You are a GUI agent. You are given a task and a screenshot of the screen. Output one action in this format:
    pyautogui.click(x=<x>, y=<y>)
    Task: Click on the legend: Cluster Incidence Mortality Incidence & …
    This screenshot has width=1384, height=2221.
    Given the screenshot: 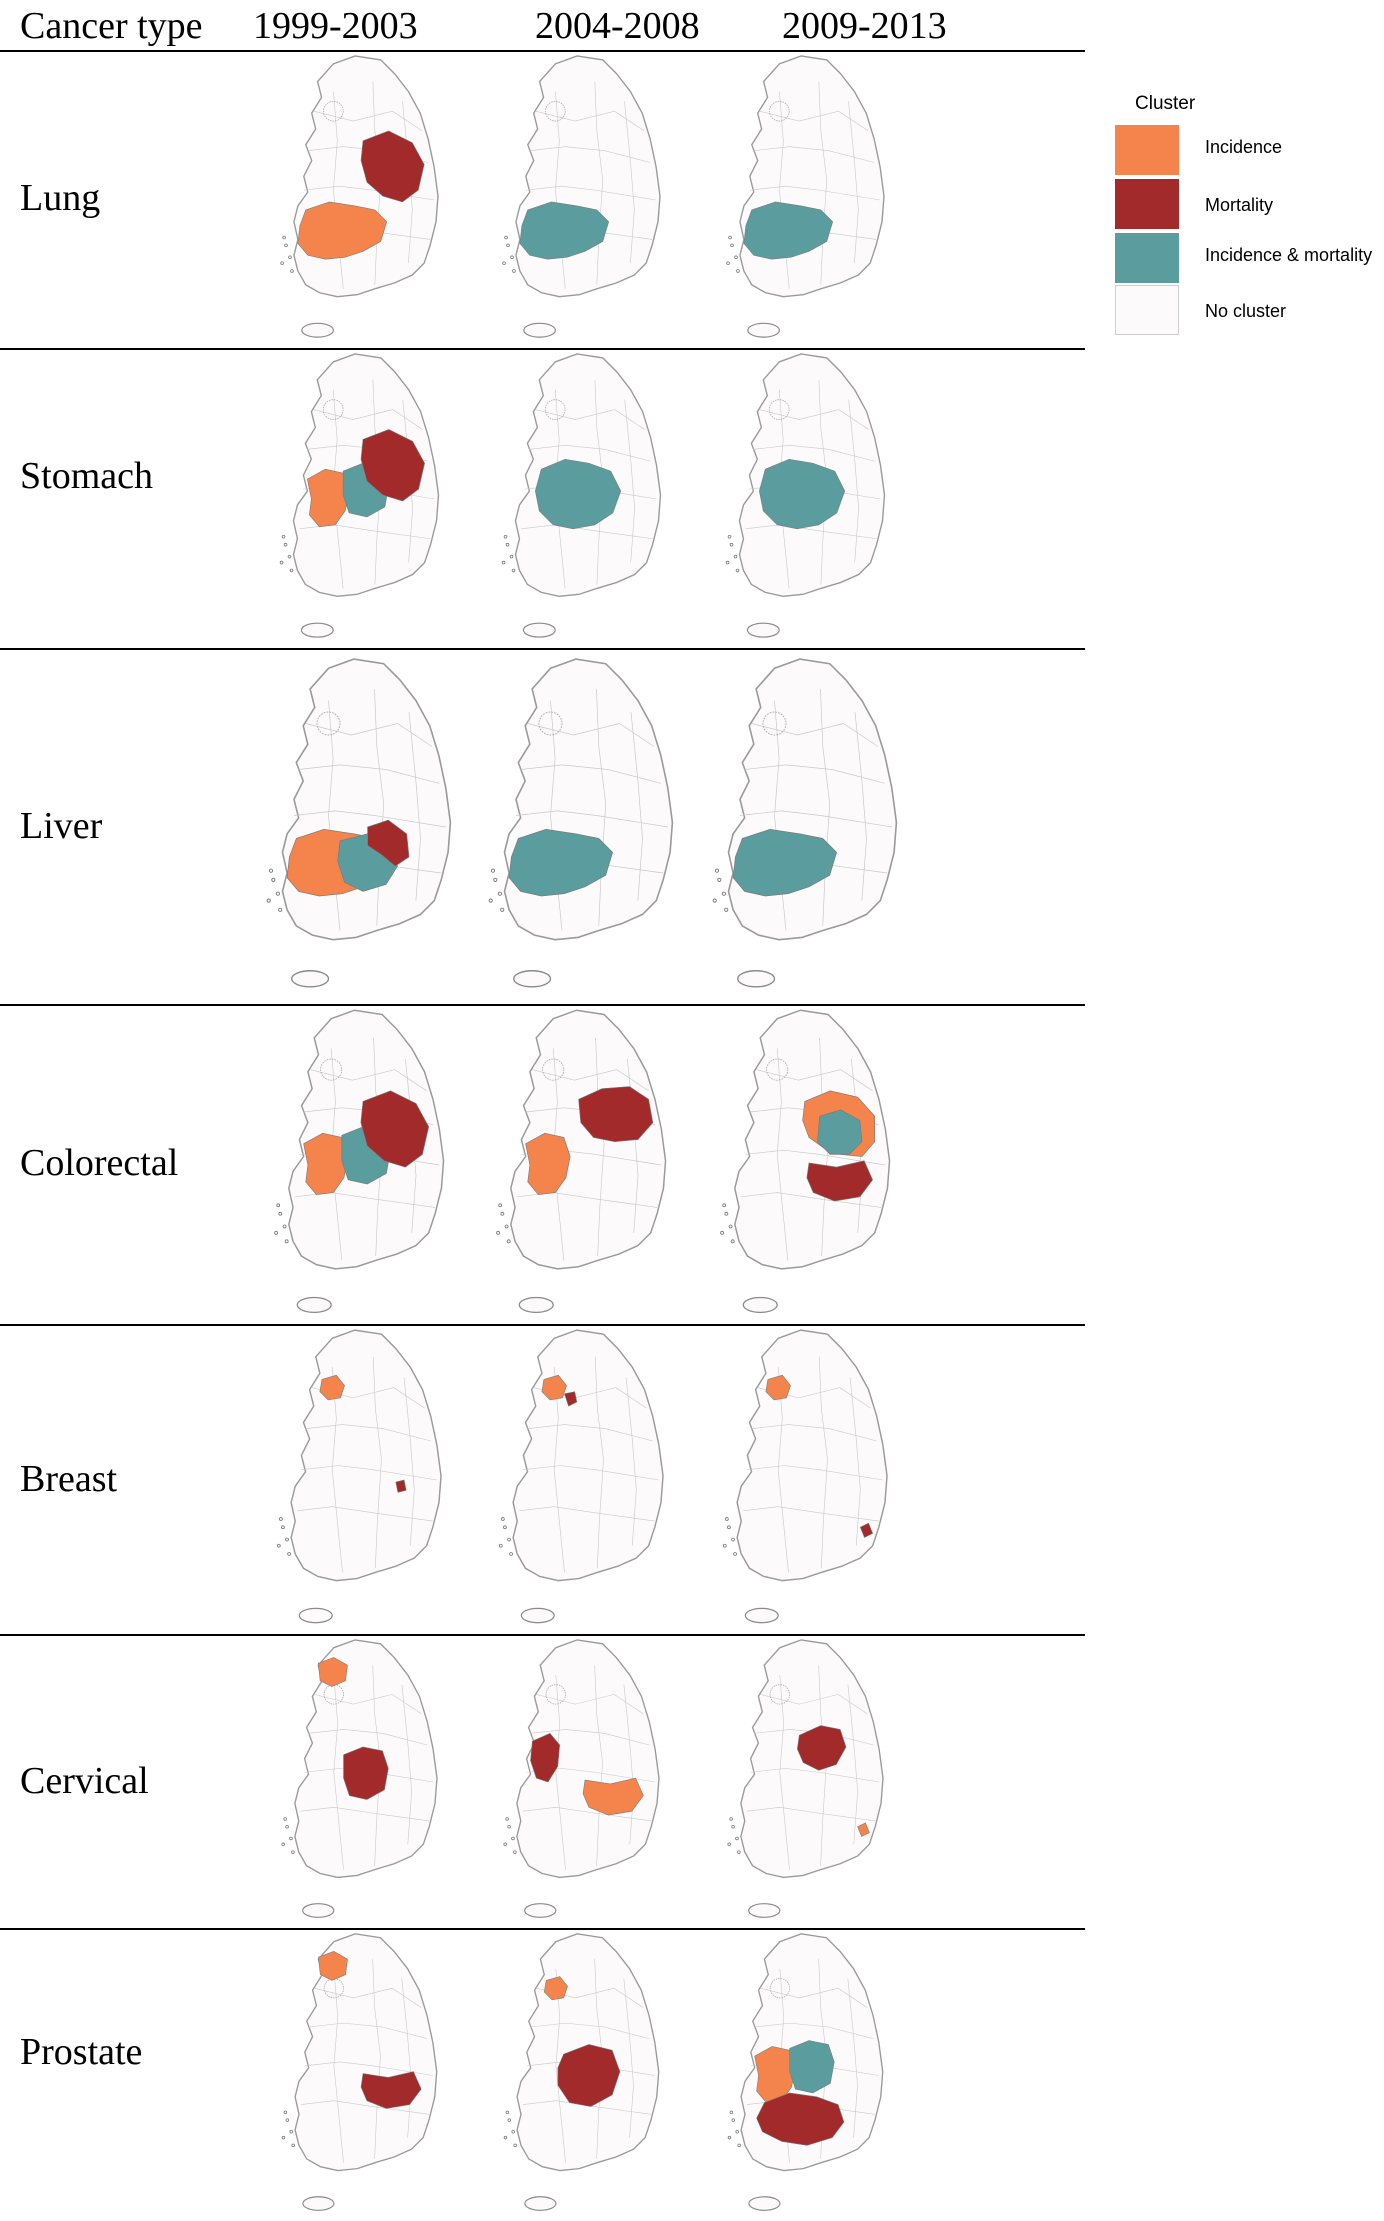 What is the action you would take?
    pyautogui.click(x=1244, y=220)
    